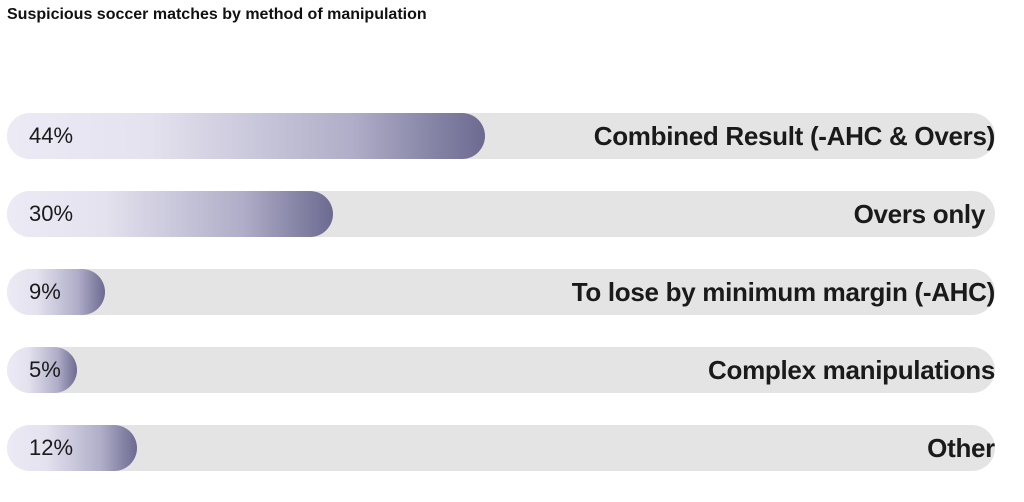 This screenshot has width=1024, height=502. I want to click on bar-category-label: Other, so click(961, 448).